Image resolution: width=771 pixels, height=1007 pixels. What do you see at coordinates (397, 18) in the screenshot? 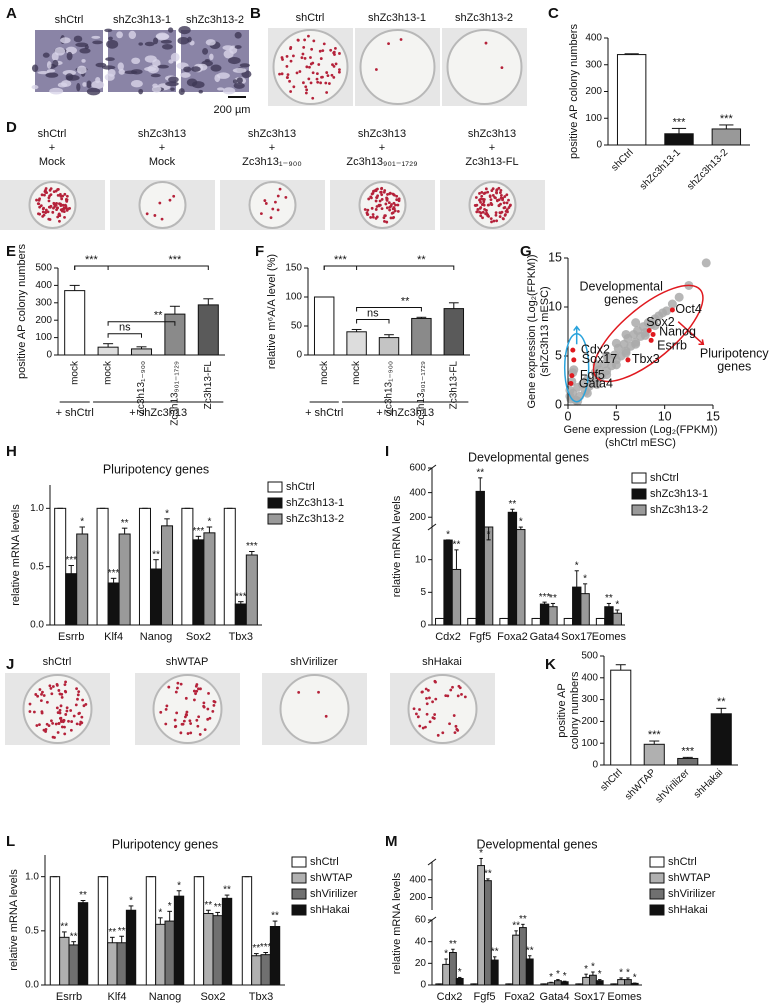
I see `image-label: shZc3h13-1` at bounding box center [397, 18].